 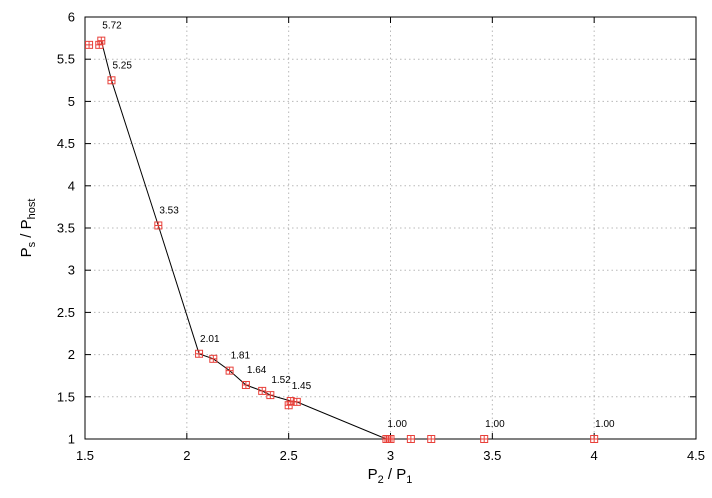 I want to click on y-tick-label: 2.5, so click(x=66, y=312).